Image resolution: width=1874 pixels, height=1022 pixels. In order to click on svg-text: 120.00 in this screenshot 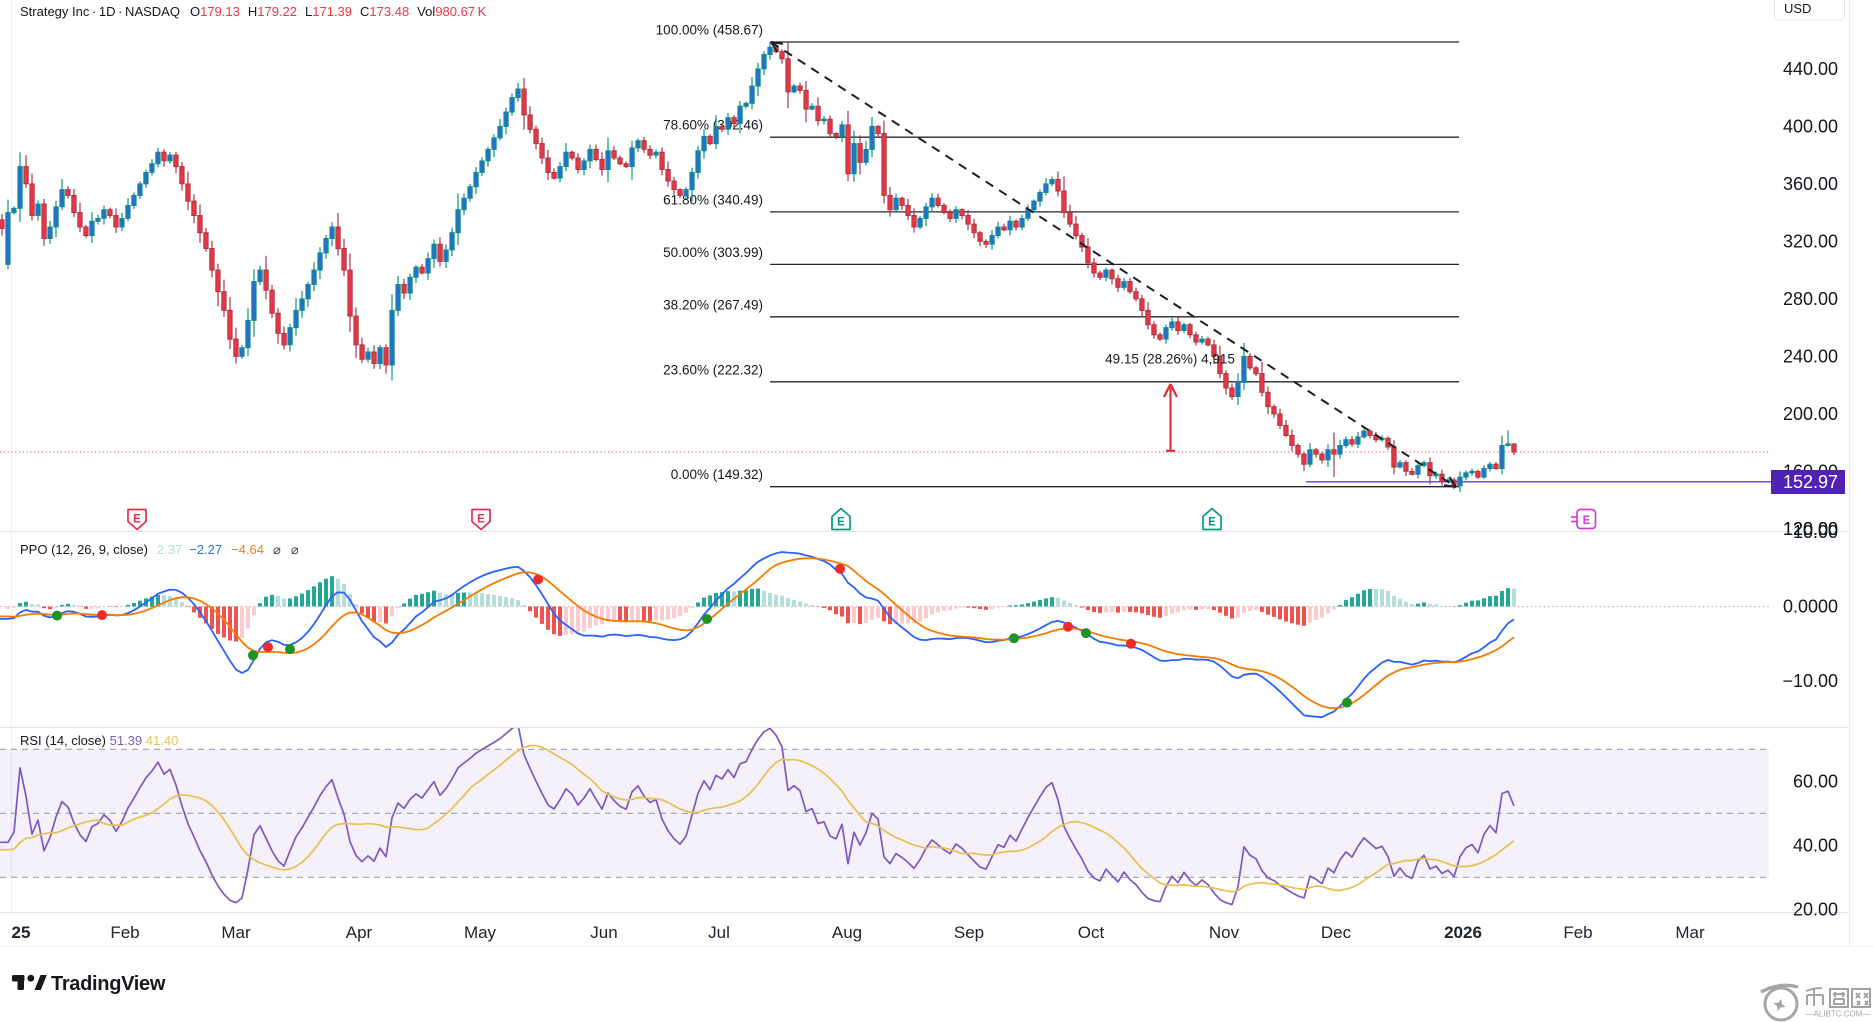, I will do `click(1810, 529)`.